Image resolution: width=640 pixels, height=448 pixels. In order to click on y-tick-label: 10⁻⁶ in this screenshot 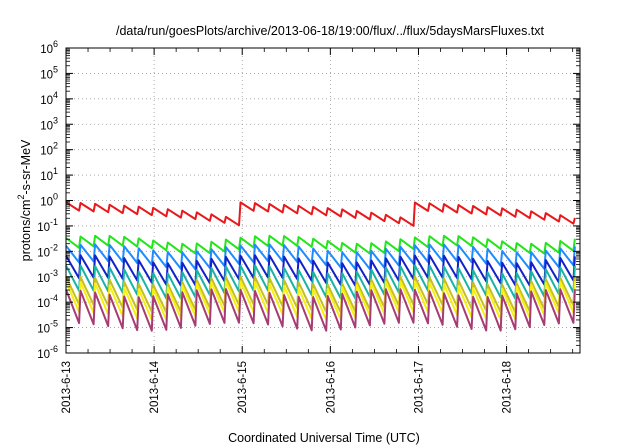, I will do `click(47, 352)`.